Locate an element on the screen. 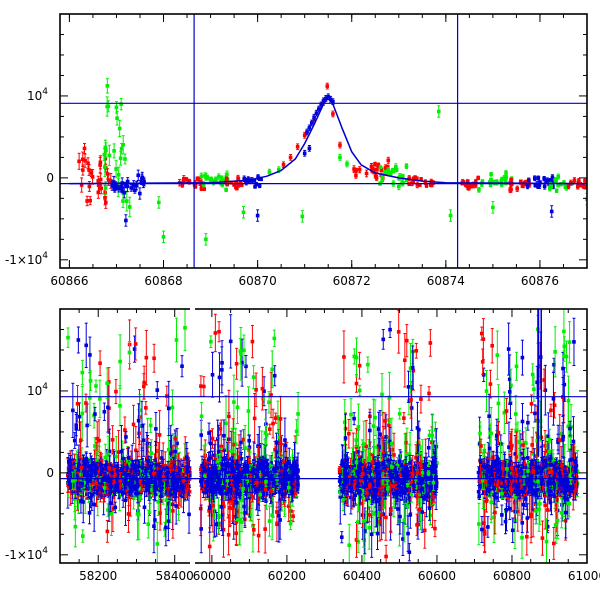 This screenshot has width=600, height=600. x-tick-label: 60876 is located at coordinates (540, 281).